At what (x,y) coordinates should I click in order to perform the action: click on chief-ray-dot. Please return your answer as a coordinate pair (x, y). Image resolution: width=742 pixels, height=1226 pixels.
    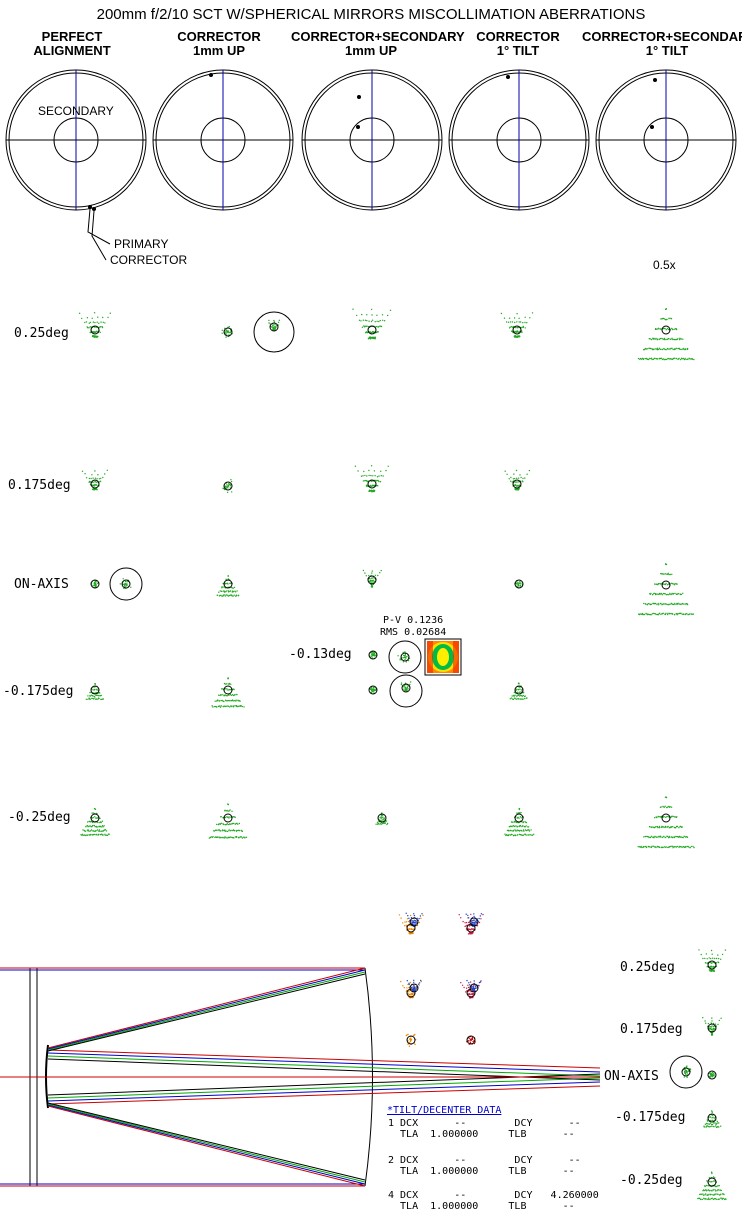
    Looking at the image, I should click on (90, 207).